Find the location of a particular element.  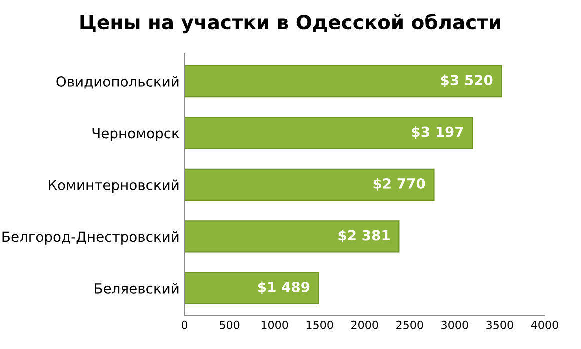

data-label: $2 381 is located at coordinates (364, 236).